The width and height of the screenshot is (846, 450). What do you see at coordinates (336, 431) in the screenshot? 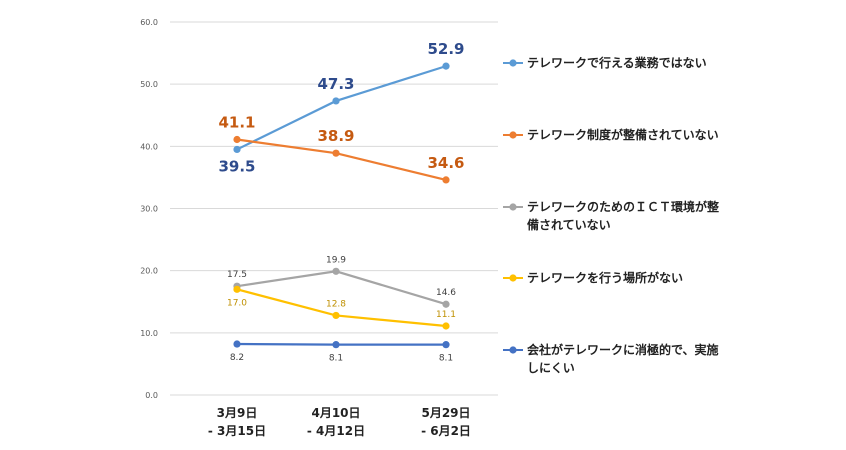
I see `x-tick-label-1-1: - 4月12日` at bounding box center [336, 431].